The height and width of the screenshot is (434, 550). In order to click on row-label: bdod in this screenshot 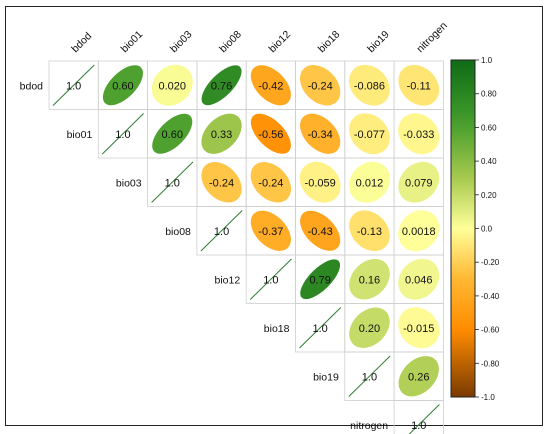, I will do `click(32, 86)`.